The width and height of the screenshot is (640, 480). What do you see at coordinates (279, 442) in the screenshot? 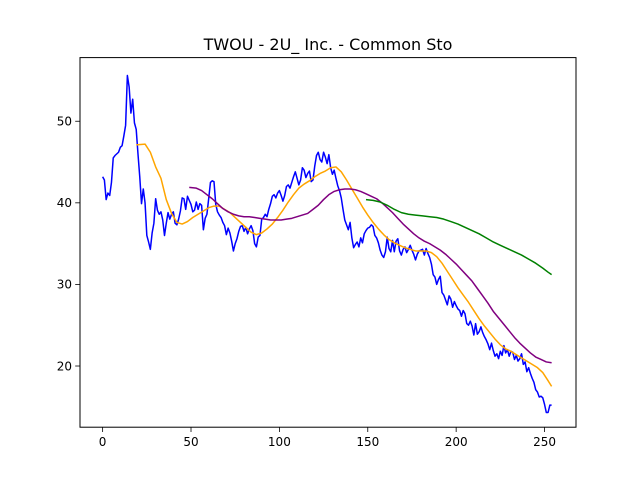
I see `x-tick-label: 100` at bounding box center [279, 442].